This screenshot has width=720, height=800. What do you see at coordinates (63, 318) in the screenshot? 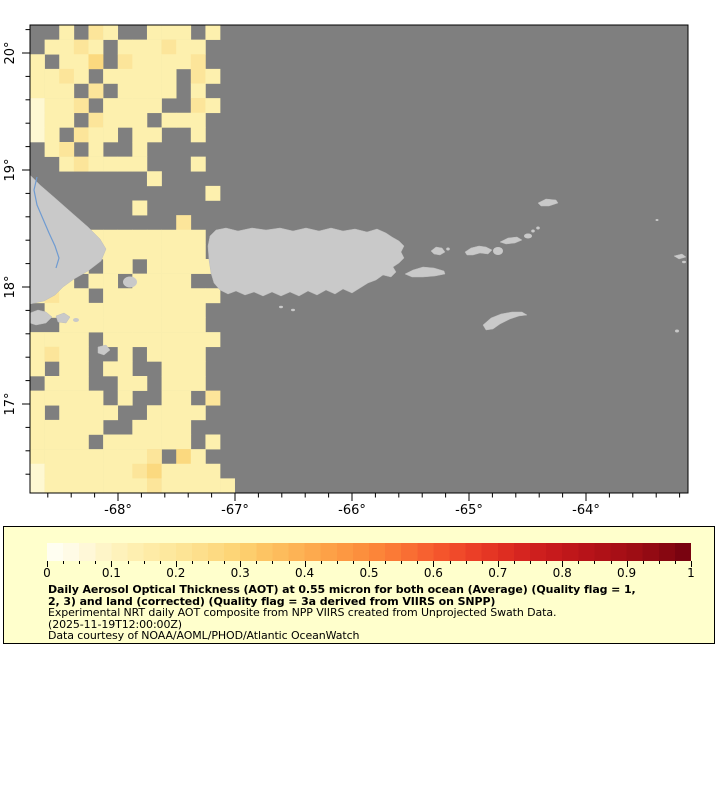
I see `land-isla-saona` at bounding box center [63, 318].